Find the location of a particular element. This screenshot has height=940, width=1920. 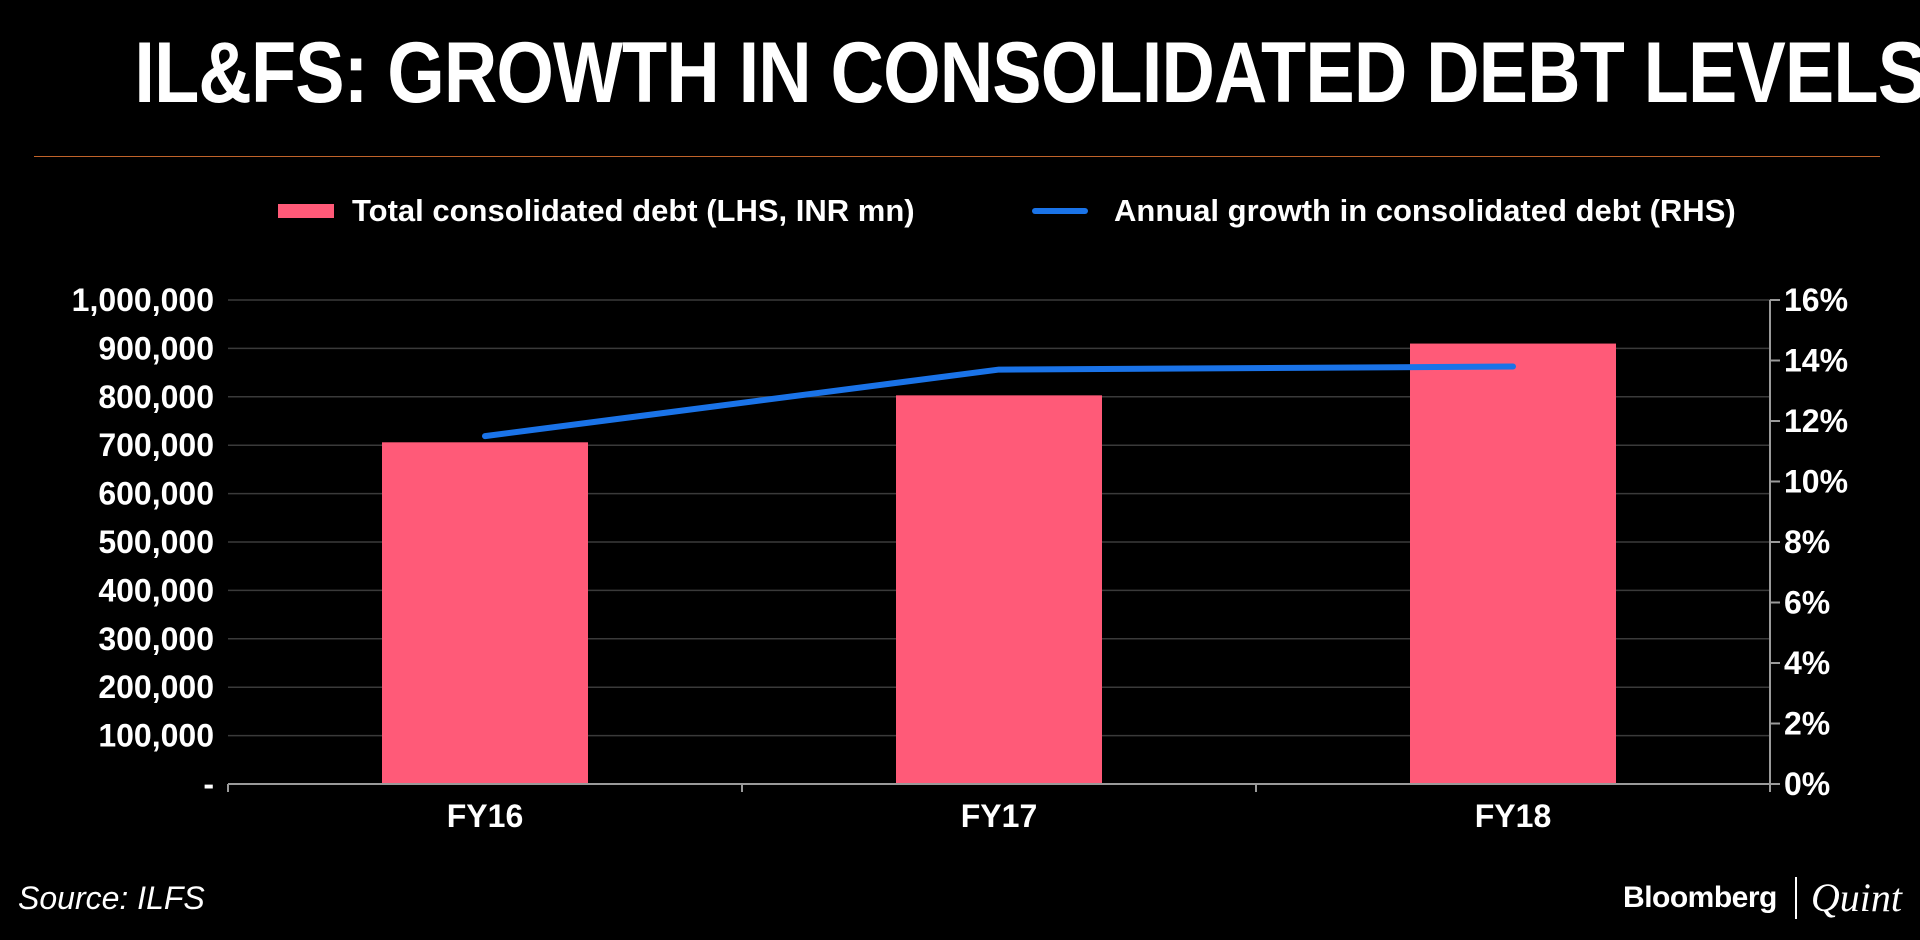

left-axis-tick-label: 700,000 is located at coordinates (156, 445).